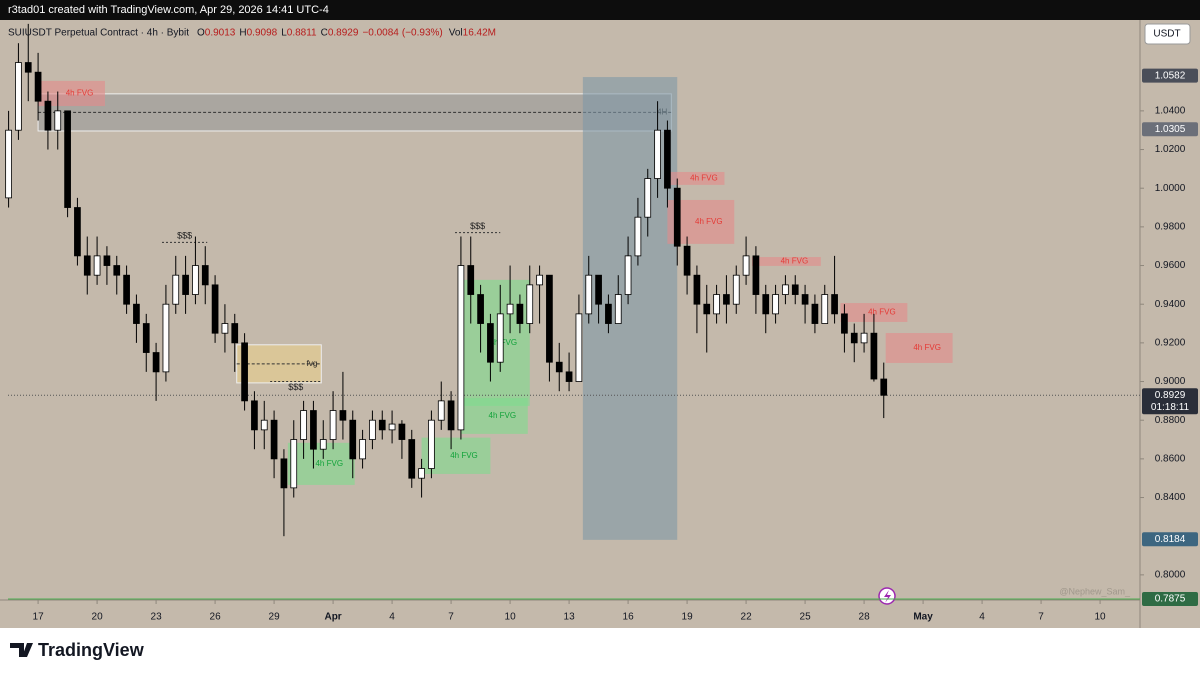 This screenshot has height=679, width=1200. What do you see at coordinates (1170, 227) in the screenshot?
I see `y-tick-label: 0.9800` at bounding box center [1170, 227].